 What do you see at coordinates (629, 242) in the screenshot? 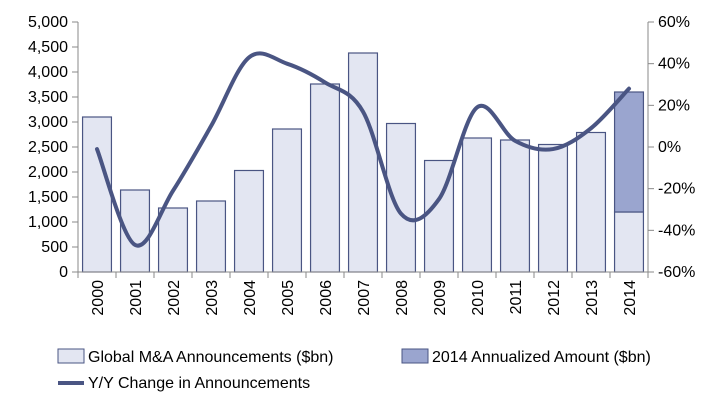
I see `bar-2014` at bounding box center [629, 242].